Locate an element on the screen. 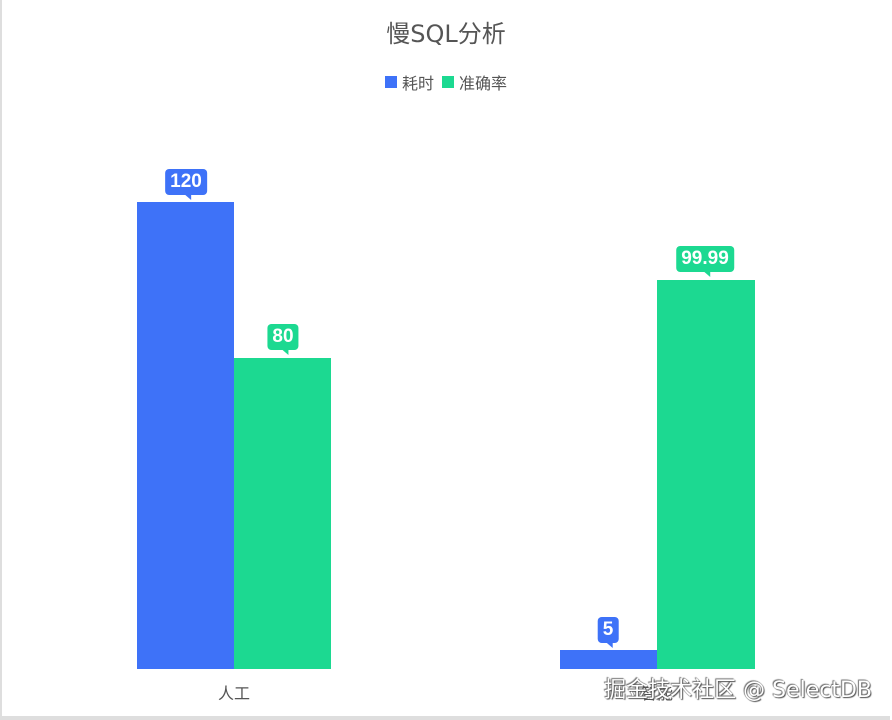 The image size is (892, 720). category-label: 人工 is located at coordinates (234, 693).